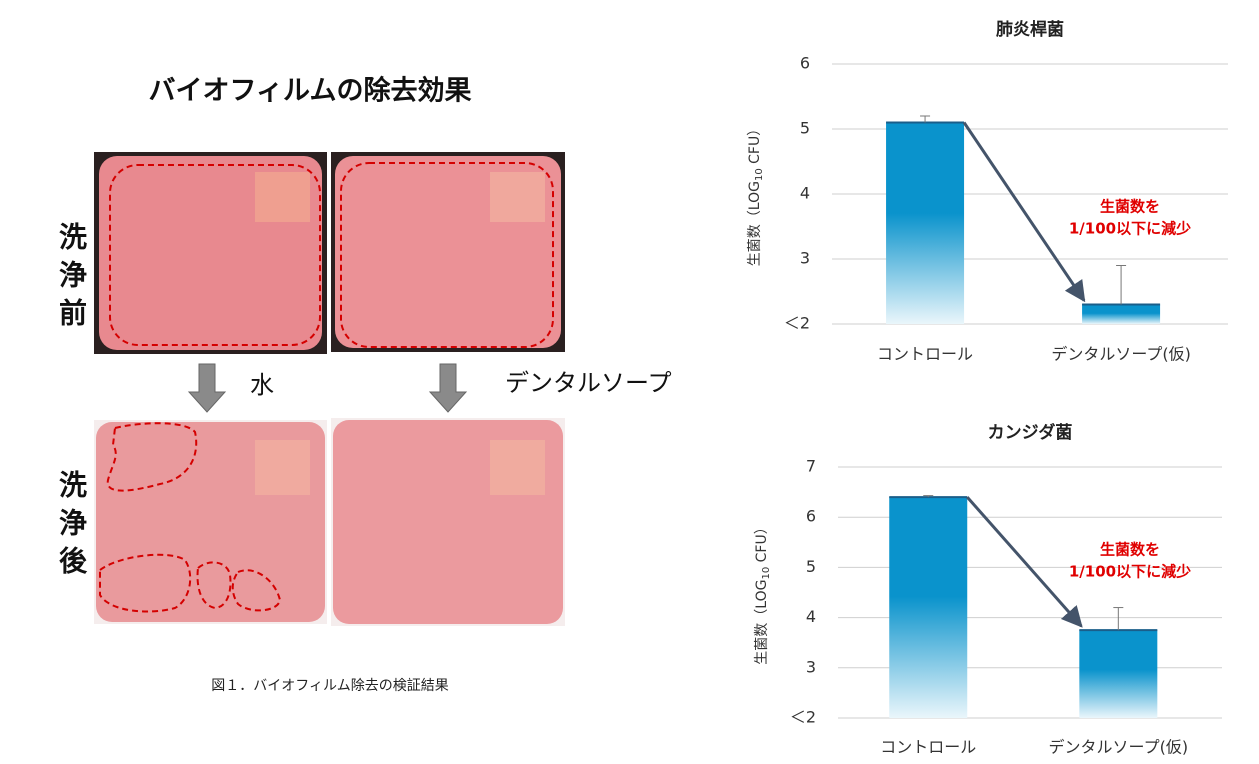  I want to click on y-tick-label: 7, so click(811, 466).